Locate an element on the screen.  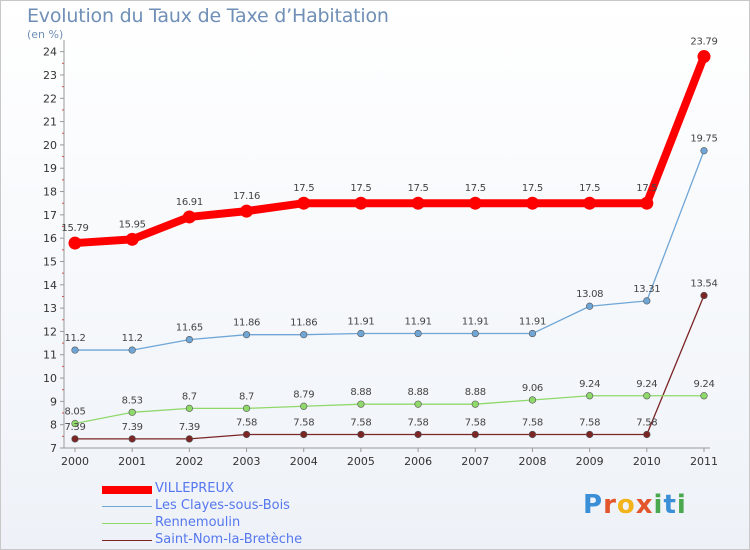
x-tick-label: 2002 is located at coordinates (189, 461).